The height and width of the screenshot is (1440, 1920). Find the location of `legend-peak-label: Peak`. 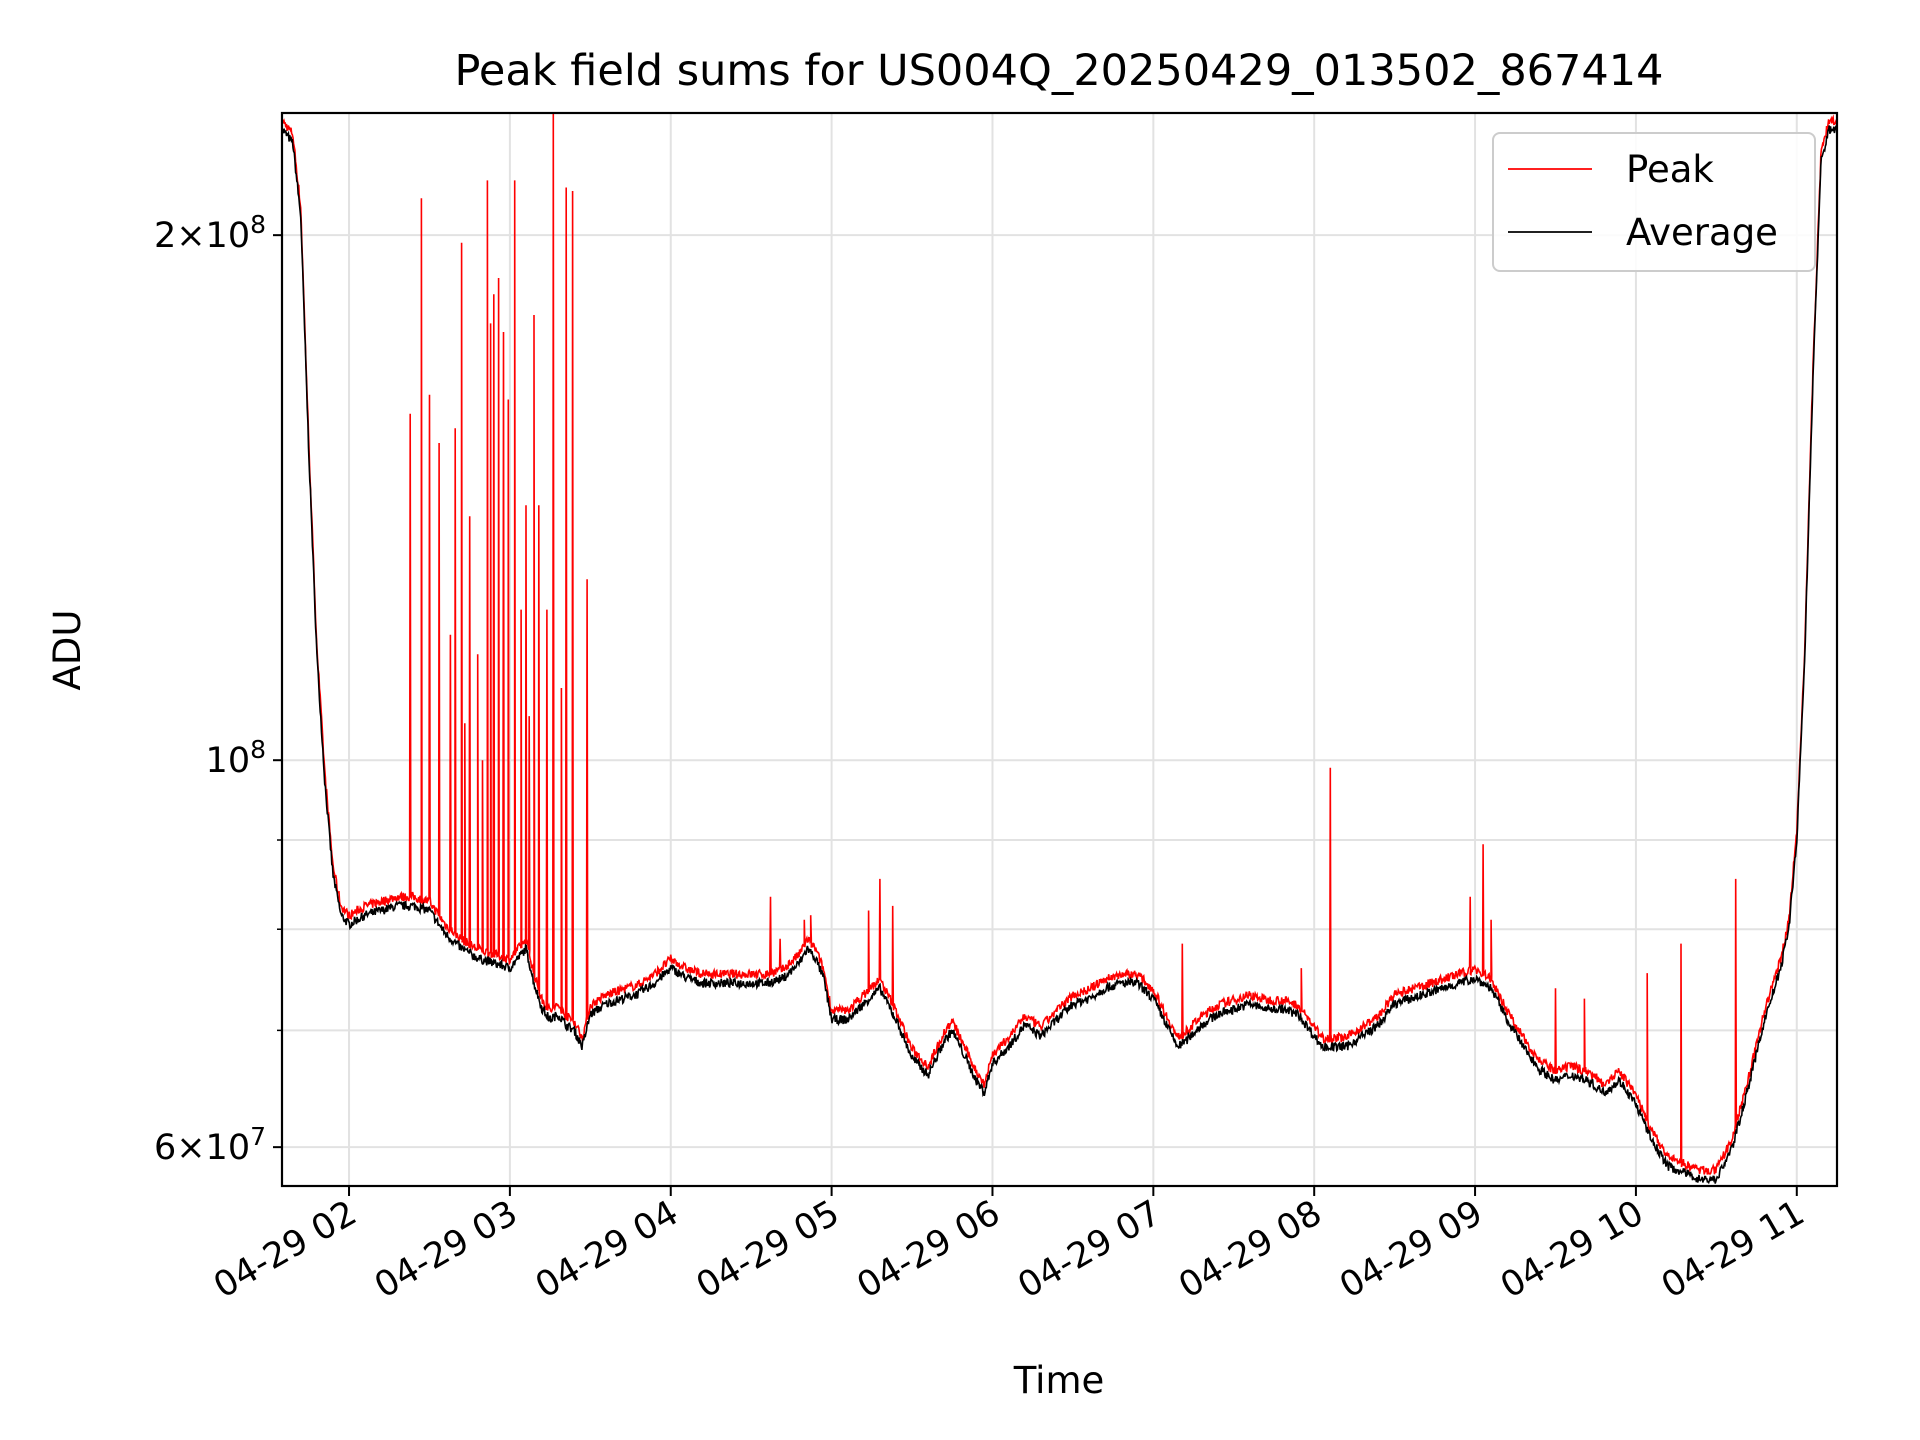

legend-peak-label: Peak is located at coordinates (1670, 169).